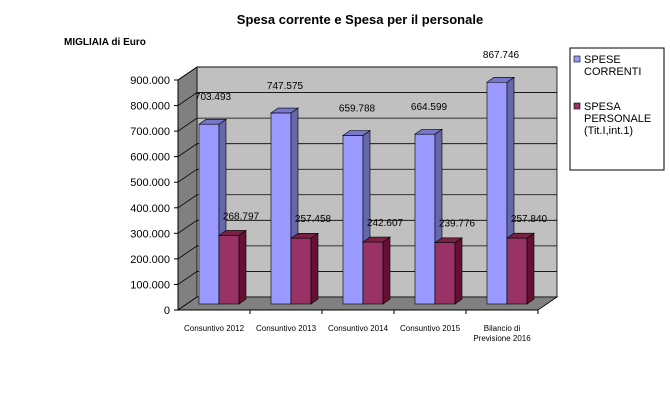  Describe the element at coordinates (430, 328) in the screenshot. I see `x-tick-label: Consuntivo 2015` at that location.